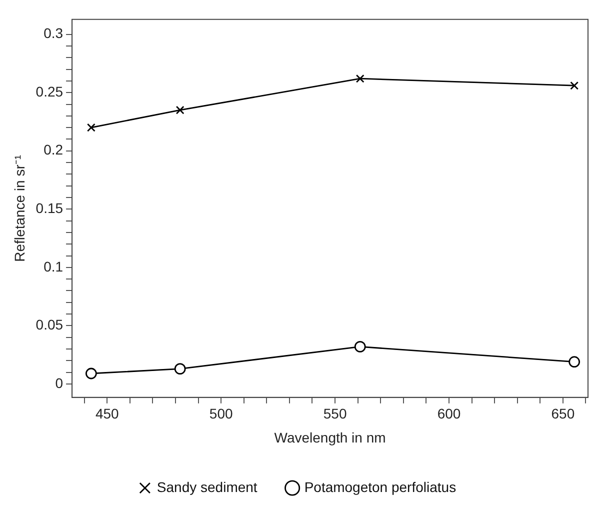 Image resolution: width=608 pixels, height=513 pixels. What do you see at coordinates (50, 91) in the screenshot?
I see `y-tick-label: 0.25` at bounding box center [50, 91].